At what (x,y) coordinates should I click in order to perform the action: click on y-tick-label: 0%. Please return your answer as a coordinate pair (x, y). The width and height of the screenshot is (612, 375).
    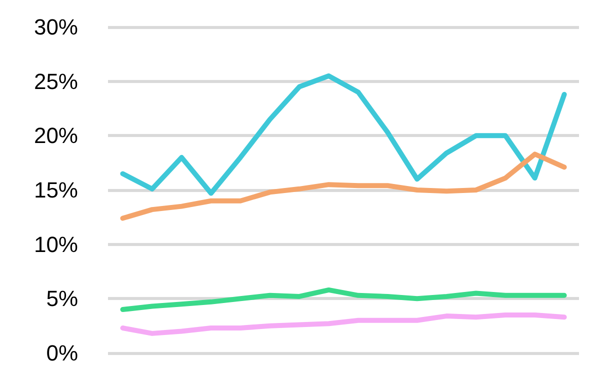
    Looking at the image, I should click on (62, 353).